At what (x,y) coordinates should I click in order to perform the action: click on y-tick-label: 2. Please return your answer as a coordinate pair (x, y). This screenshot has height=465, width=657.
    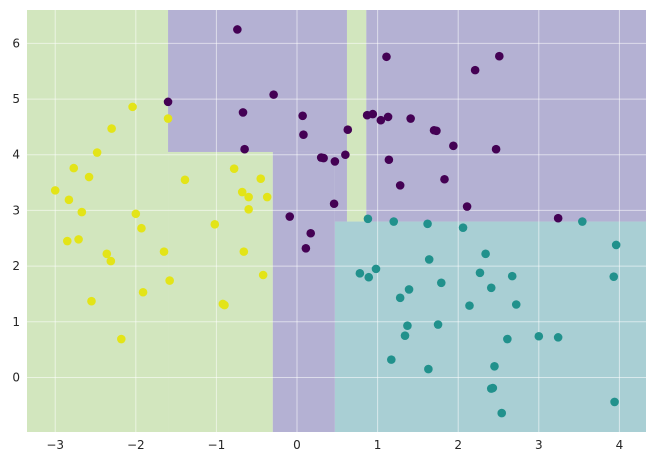
    Looking at the image, I should click on (16, 266).